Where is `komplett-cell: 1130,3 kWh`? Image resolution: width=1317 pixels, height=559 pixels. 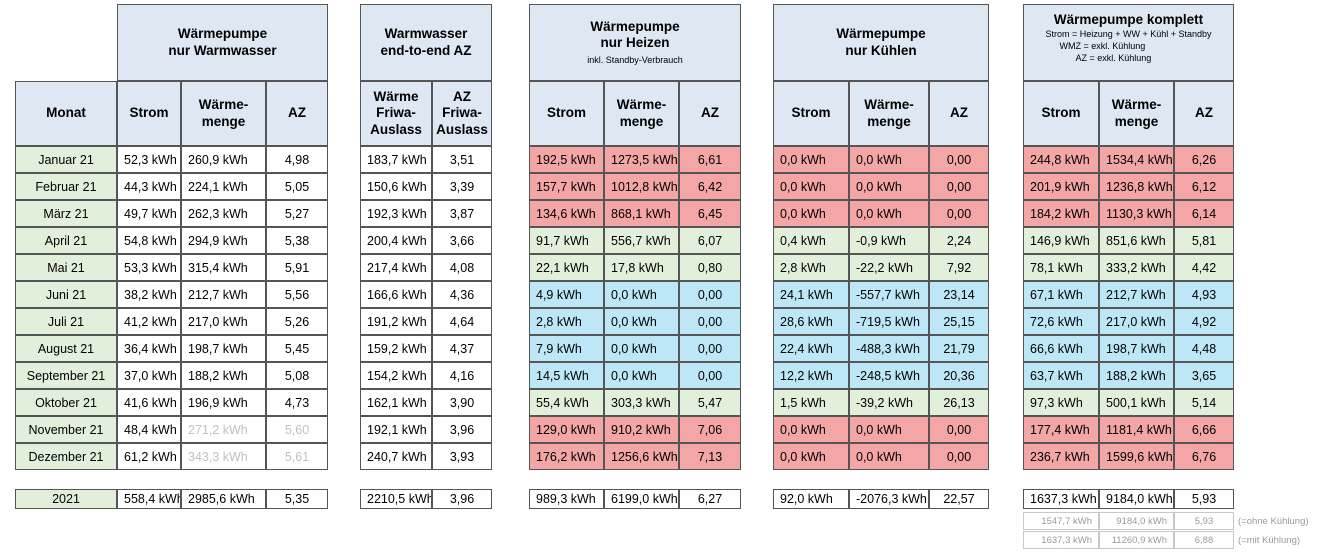
komplett-cell: 1130,3 kWh is located at coordinates (1136, 213).